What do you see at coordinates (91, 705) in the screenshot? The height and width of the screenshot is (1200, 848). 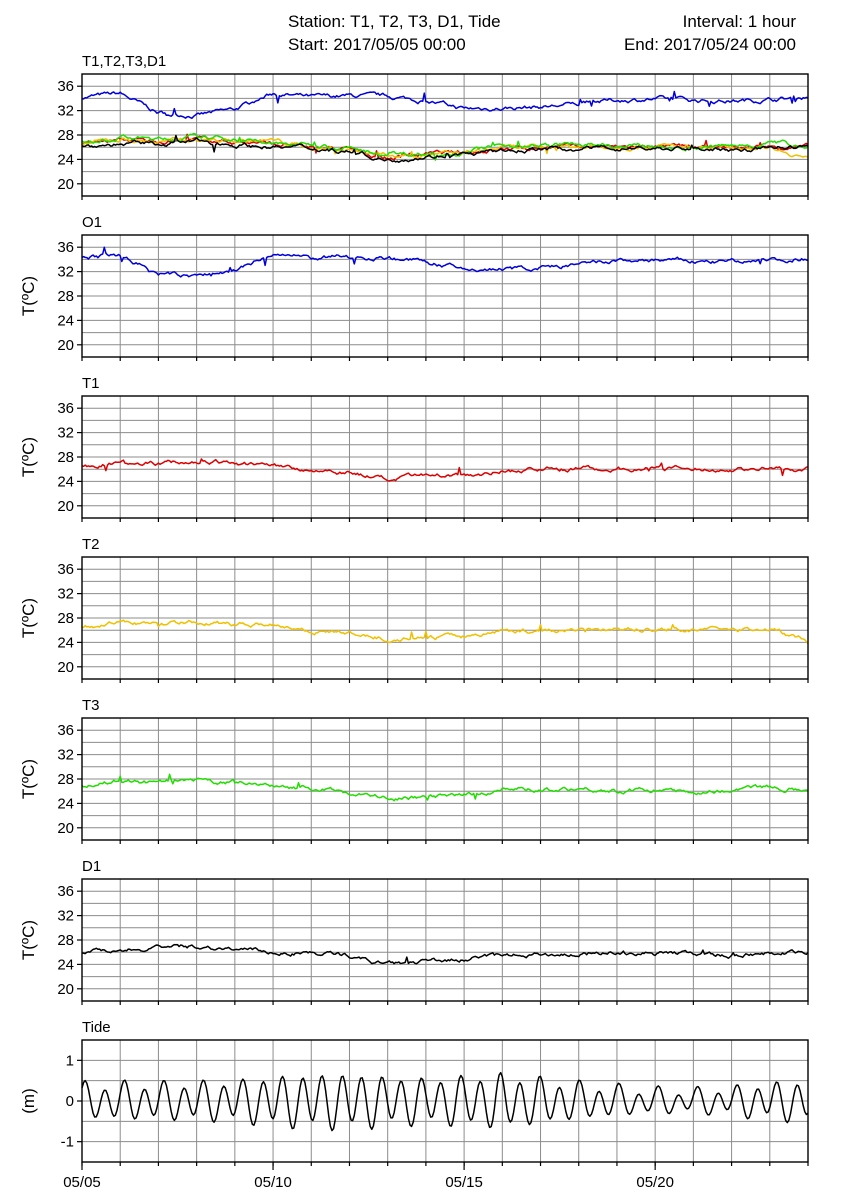 I see `panel-title: T3` at bounding box center [91, 705].